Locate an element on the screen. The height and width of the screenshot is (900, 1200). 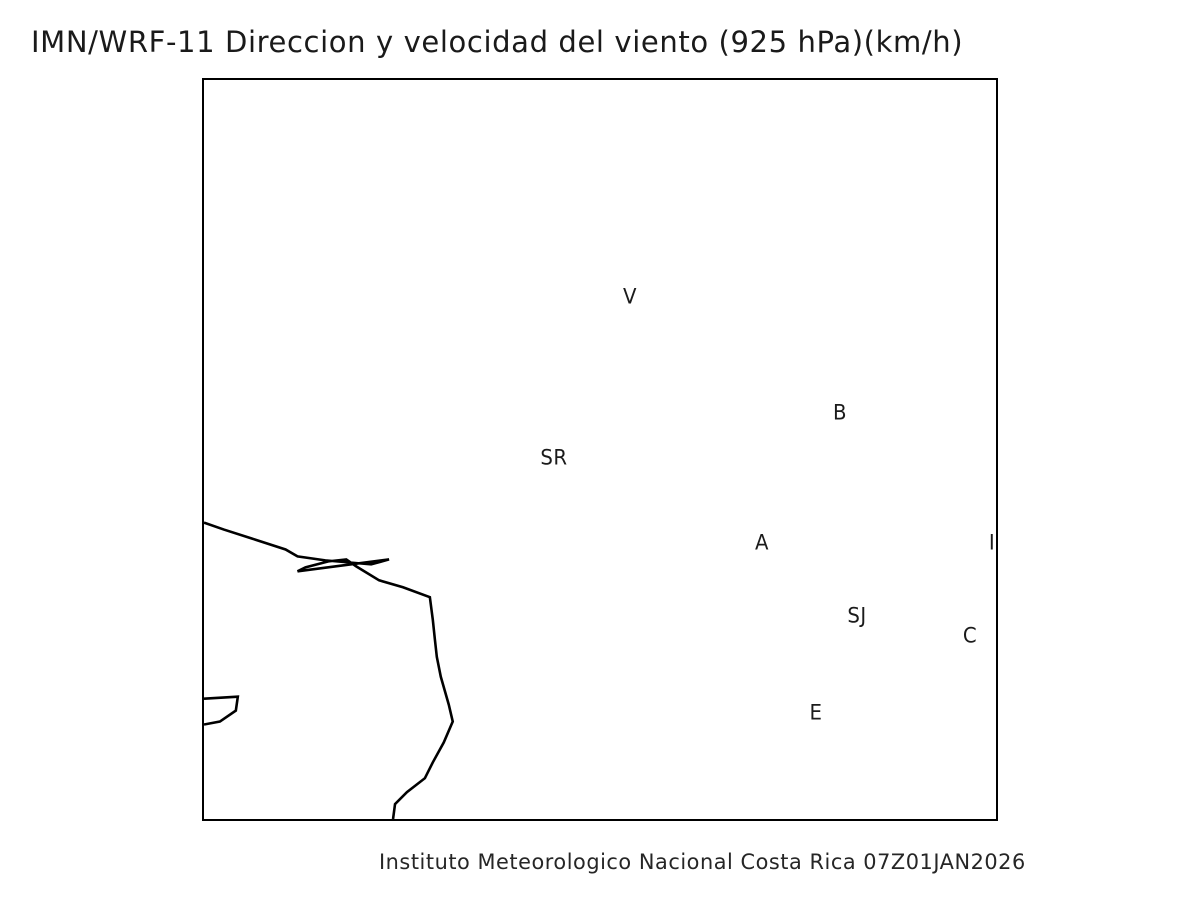
station-label-sr: SR is located at coordinates (554, 457).